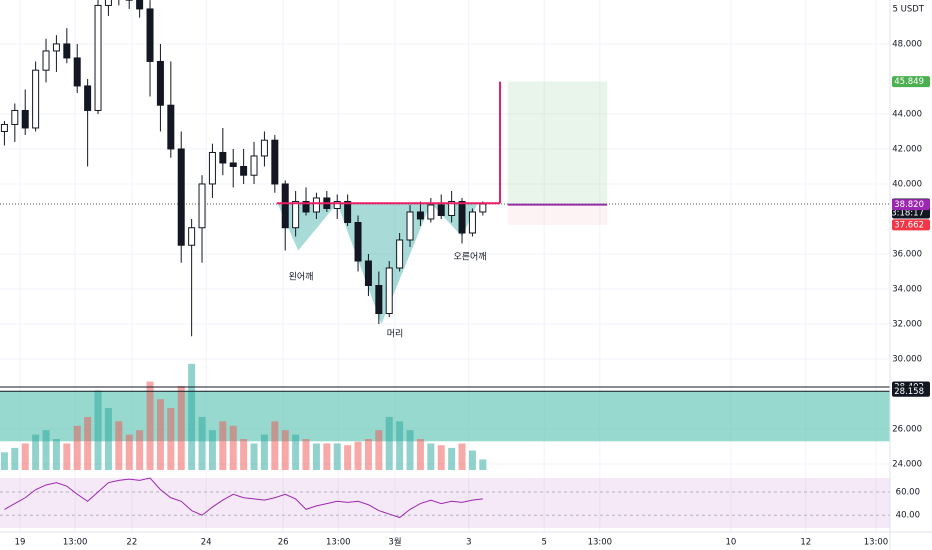  Describe the element at coordinates (905, 213) in the screenshot. I see `countdown: 03:18:17` at that location.